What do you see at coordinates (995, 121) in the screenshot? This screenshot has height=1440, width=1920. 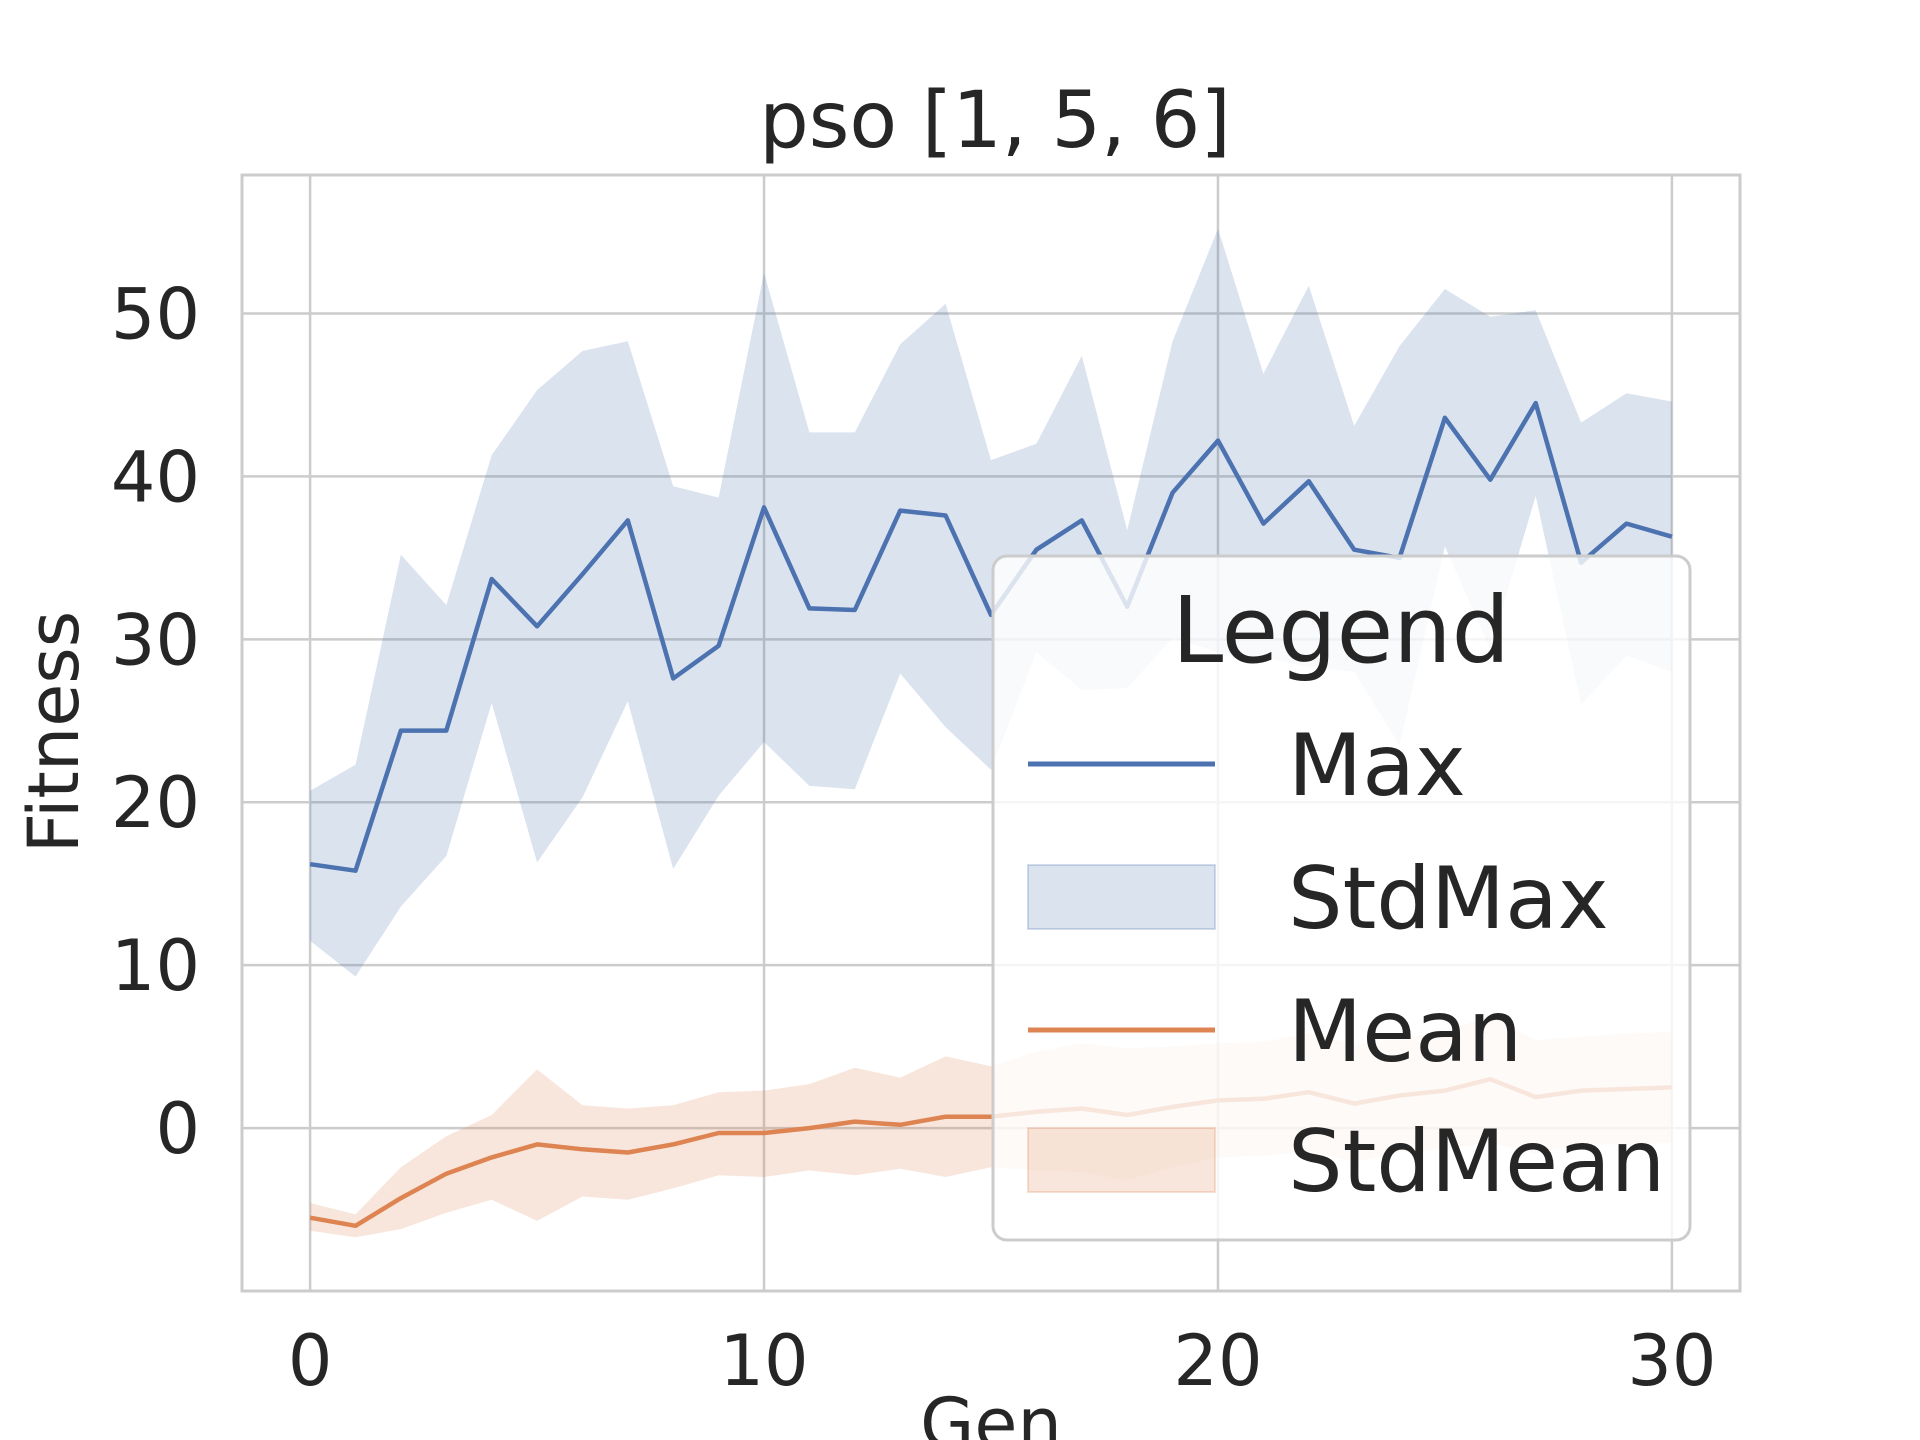 I see `chart-title: pso [1, 5, 6]` at bounding box center [995, 121].